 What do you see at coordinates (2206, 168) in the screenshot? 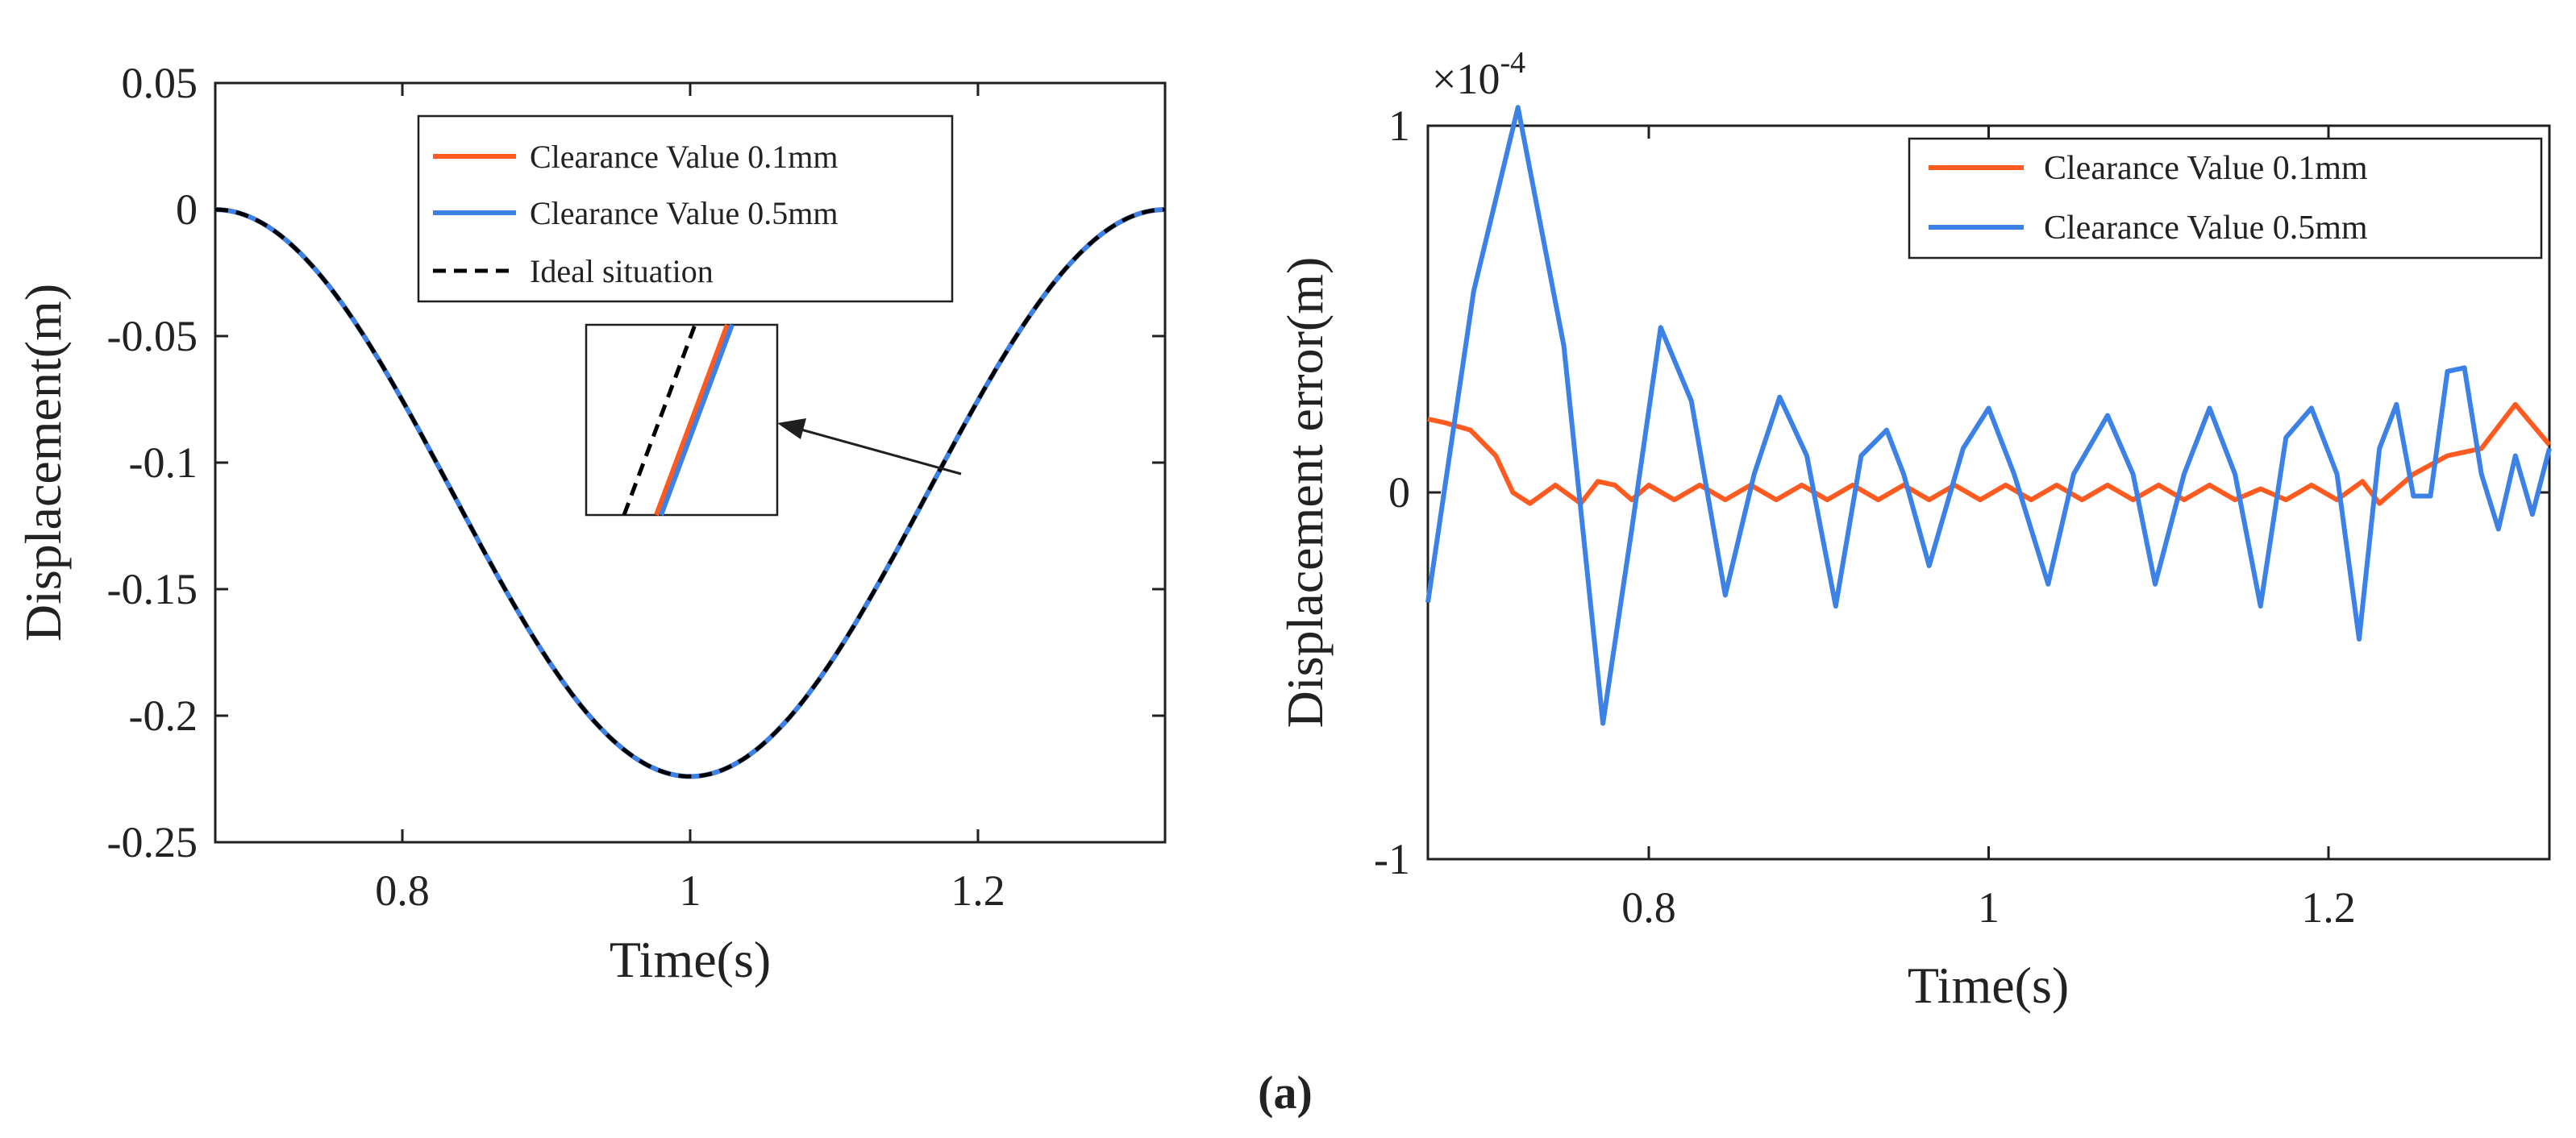
I see `legend-label-series-a-right: Clearance Value 0.1mm` at bounding box center [2206, 168].